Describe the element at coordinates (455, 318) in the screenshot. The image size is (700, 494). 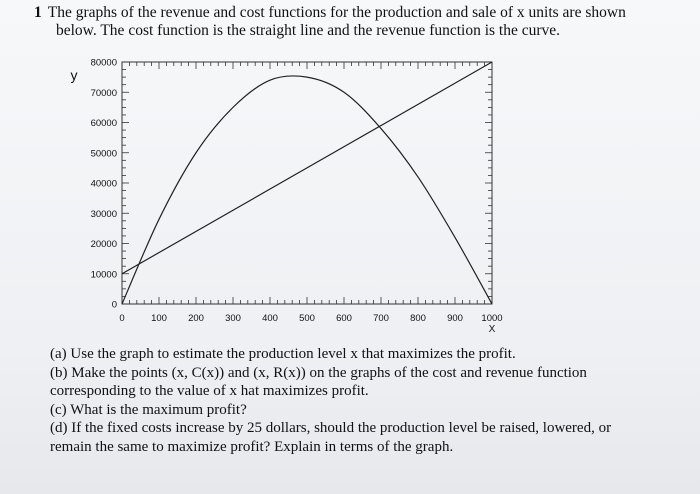
I see `x-tick-label: 900` at that location.